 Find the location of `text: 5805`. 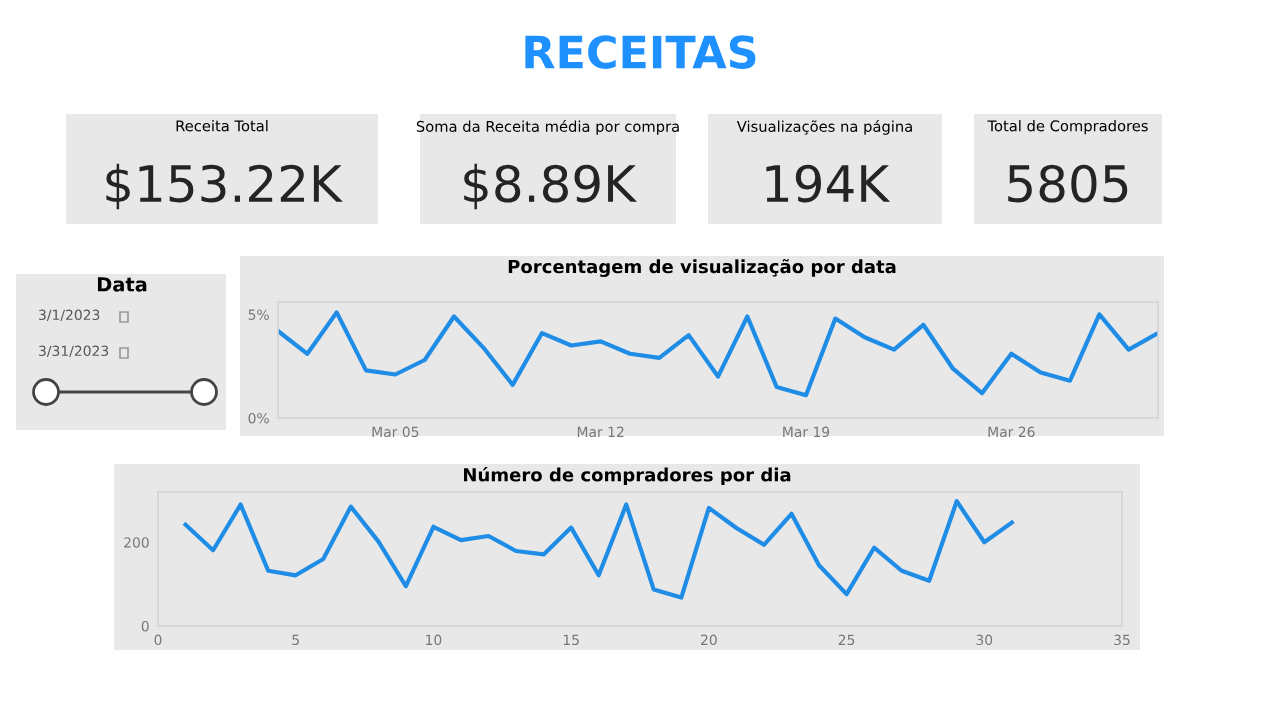

text: 5805 is located at coordinates (1068, 183).